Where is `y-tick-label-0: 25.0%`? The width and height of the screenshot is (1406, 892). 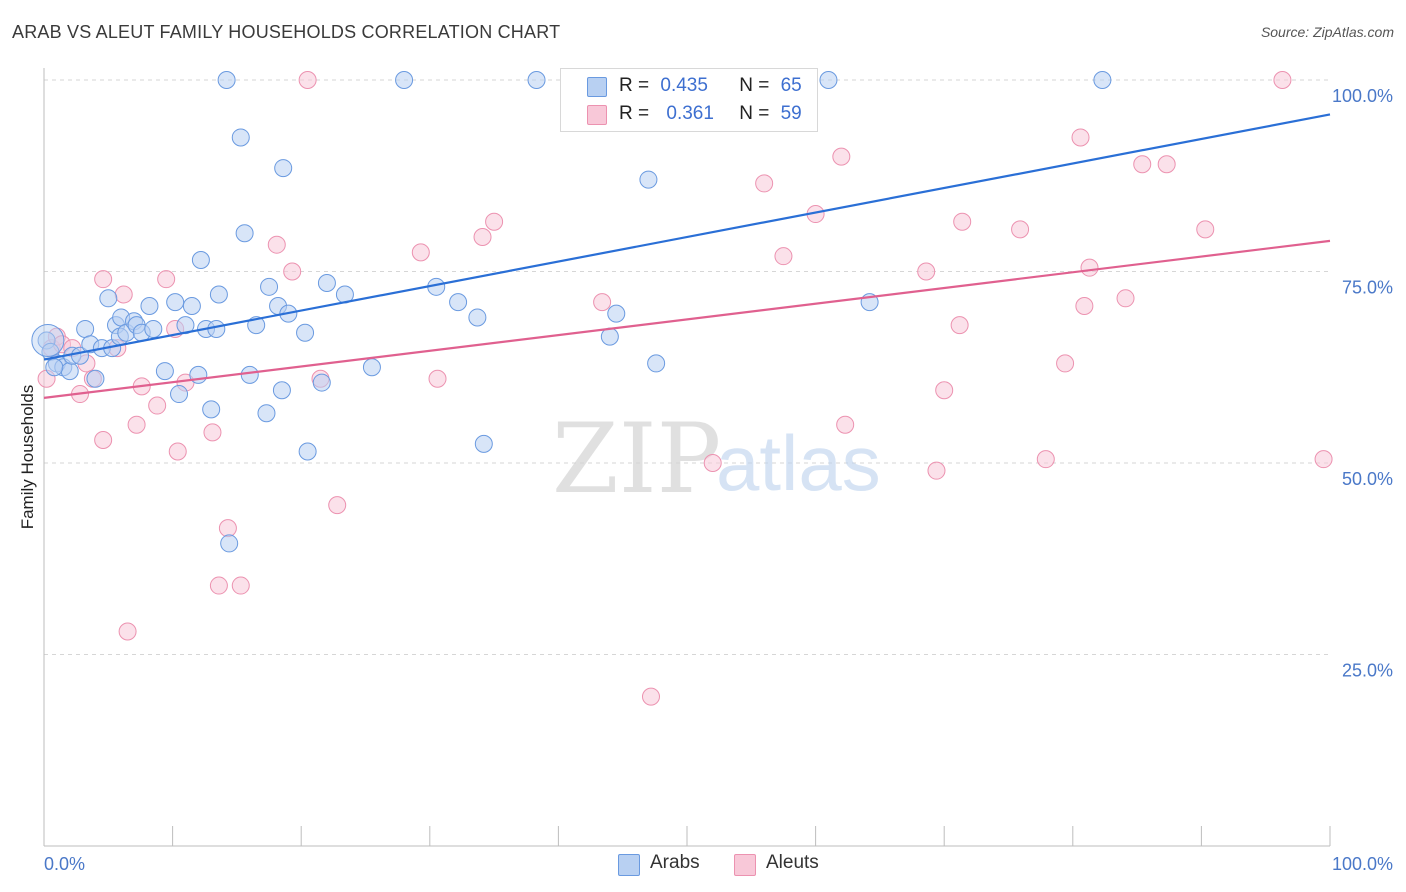 y-tick-label-0: 25.0% is located at coordinates (1367, 671).